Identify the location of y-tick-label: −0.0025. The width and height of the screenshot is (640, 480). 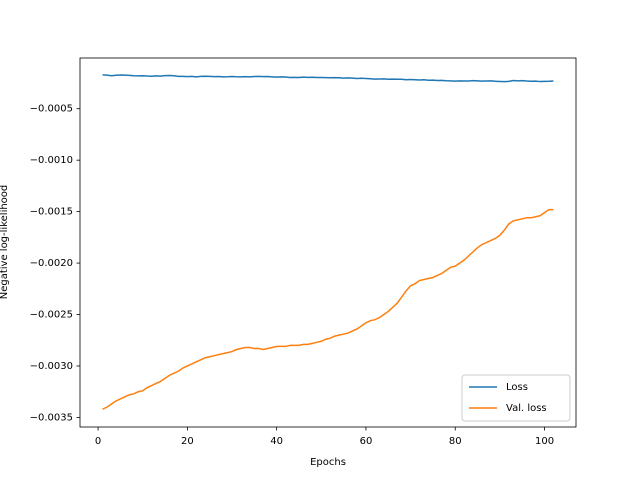
(51, 315).